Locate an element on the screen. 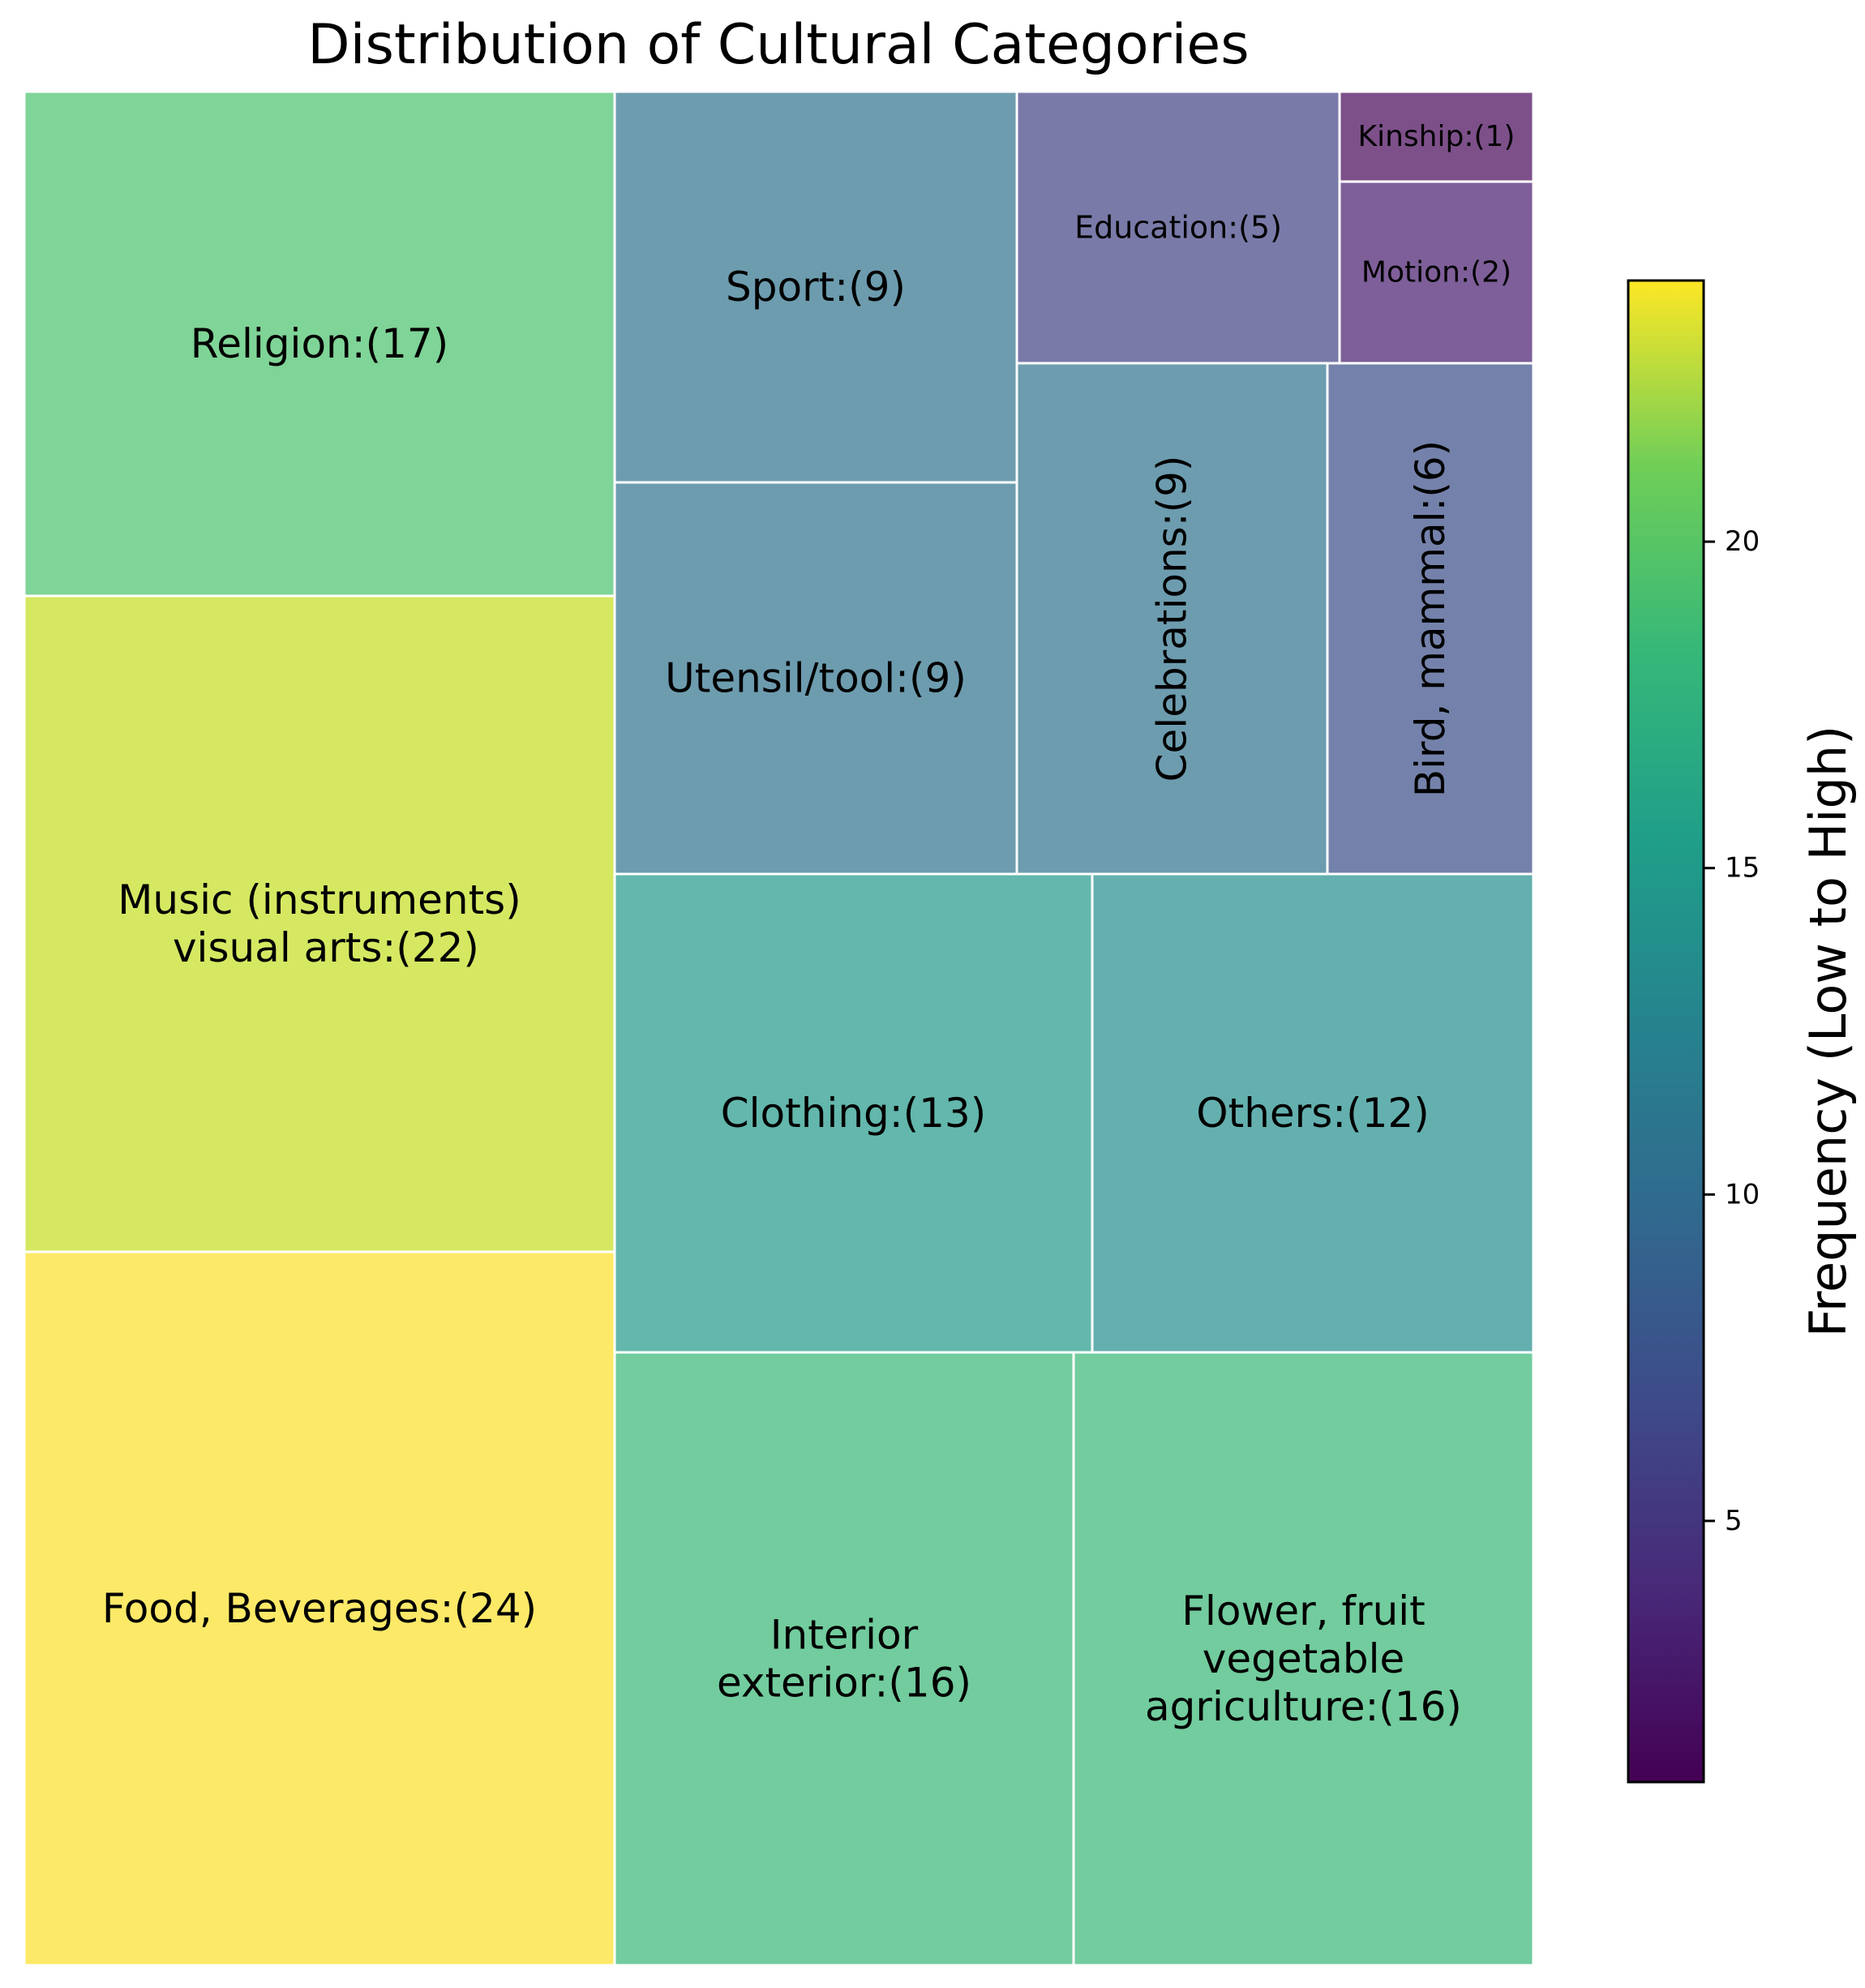  treemap-label-food: Food, Beverages:(24) is located at coordinates (319, 1608).